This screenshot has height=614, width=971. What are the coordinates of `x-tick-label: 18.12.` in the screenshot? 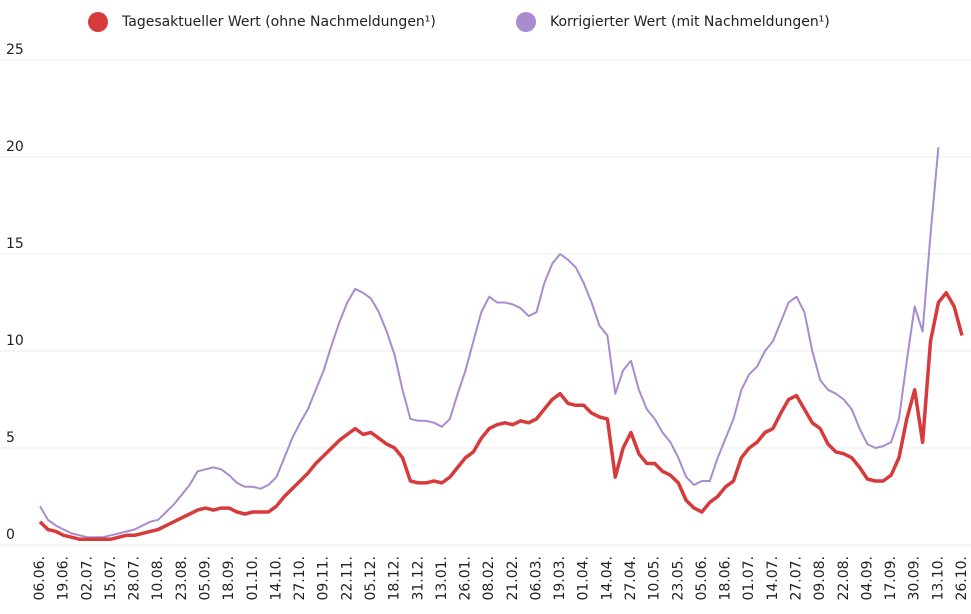 It's located at (395, 578).